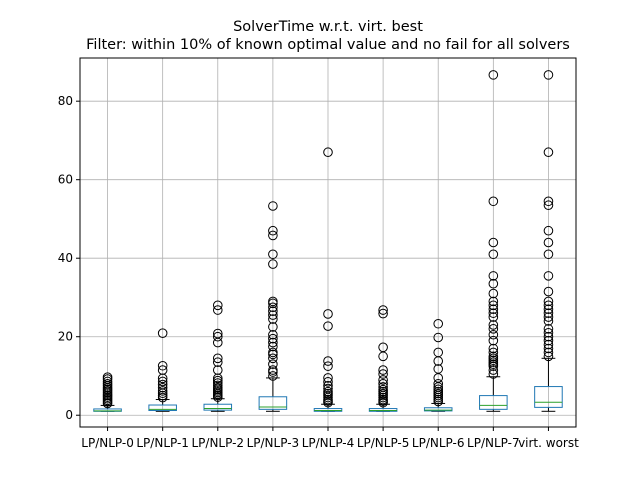 The image size is (640, 480). What do you see at coordinates (383, 443) in the screenshot?
I see `x-tick-label: LP/NLP-5` at bounding box center [383, 443].